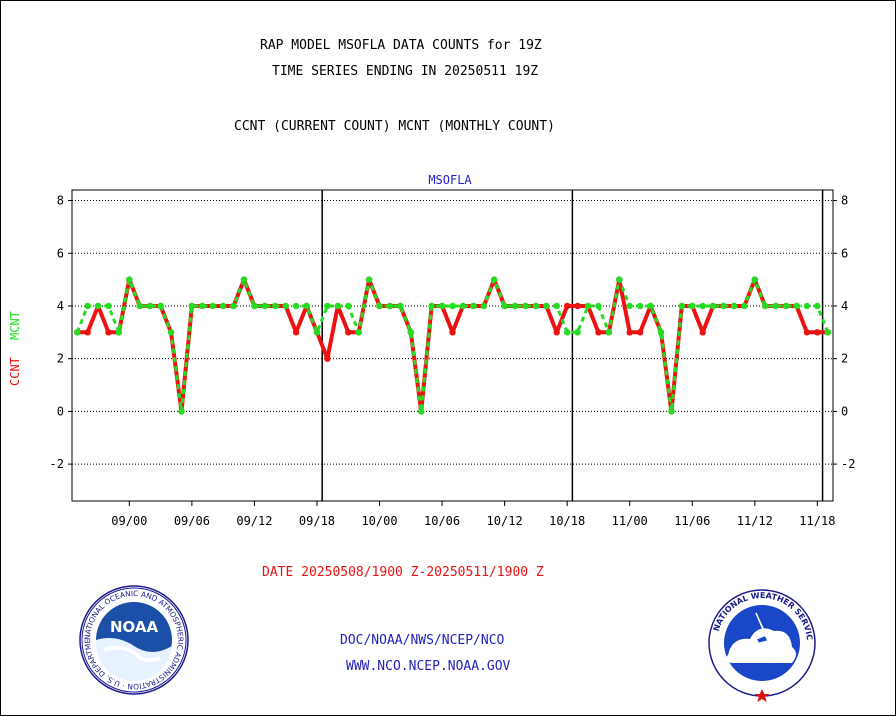 The height and width of the screenshot is (716, 896). Describe the element at coordinates (755, 521) in the screenshot. I see `x-tick-label: 11/12` at that location.